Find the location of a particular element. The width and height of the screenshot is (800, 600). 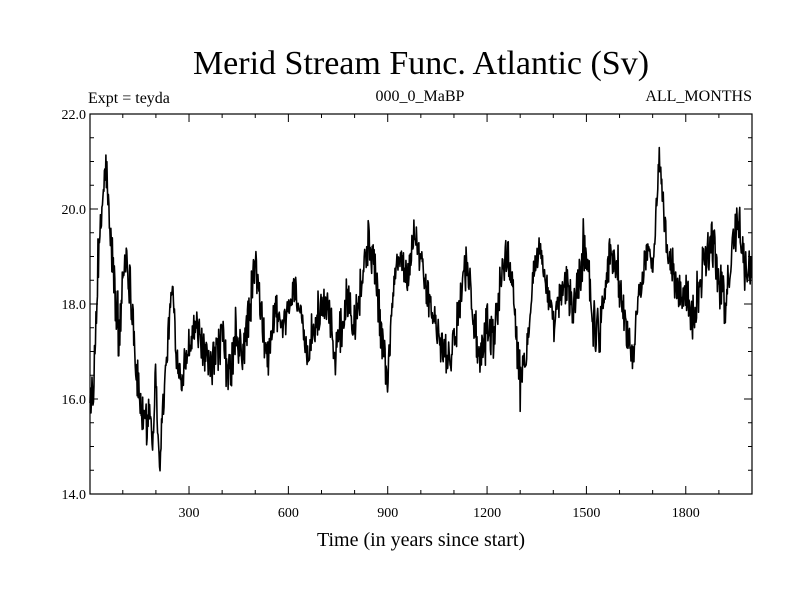

y-tick-label: 20.0 is located at coordinates (74, 210).